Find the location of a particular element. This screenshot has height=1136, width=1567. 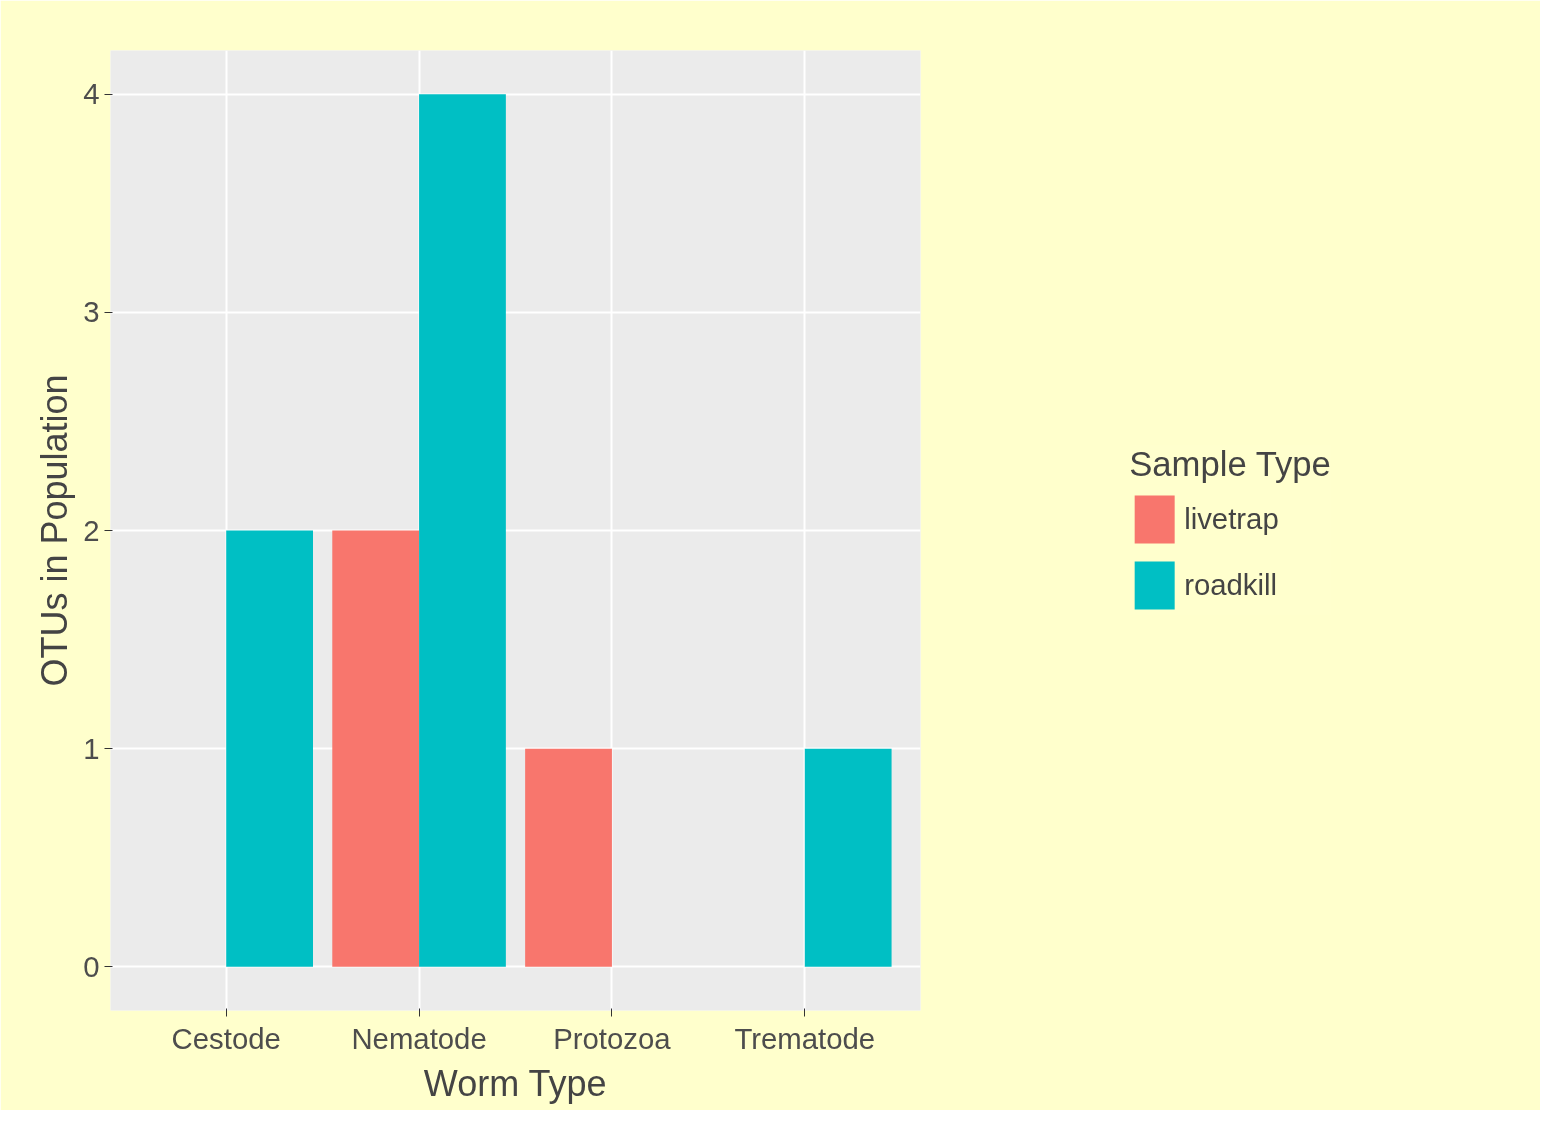

legend-title: Sample Type is located at coordinates (1230, 464).